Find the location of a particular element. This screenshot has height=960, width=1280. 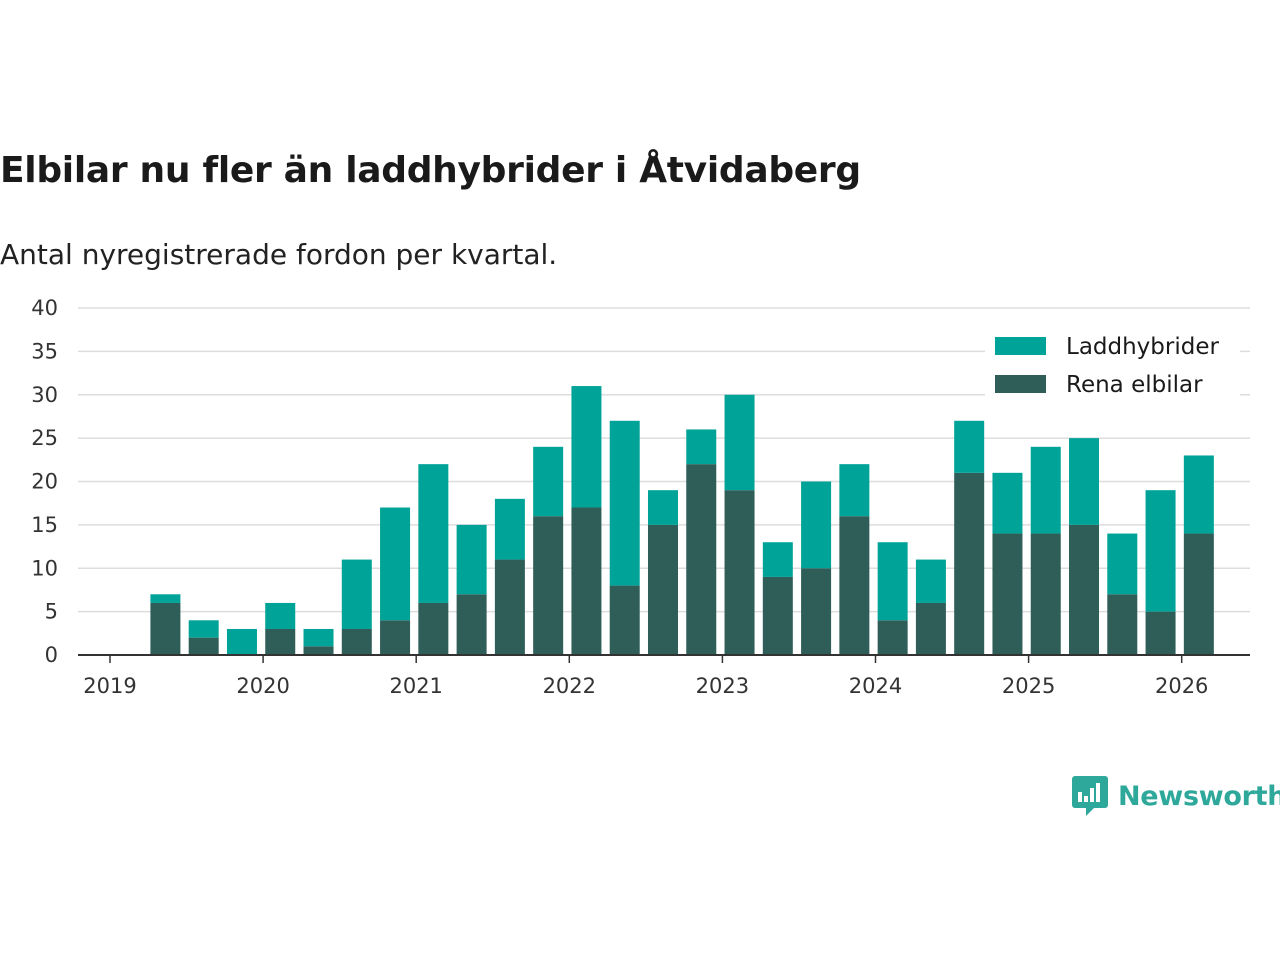

y-tick-label: 40 is located at coordinates (44, 308).